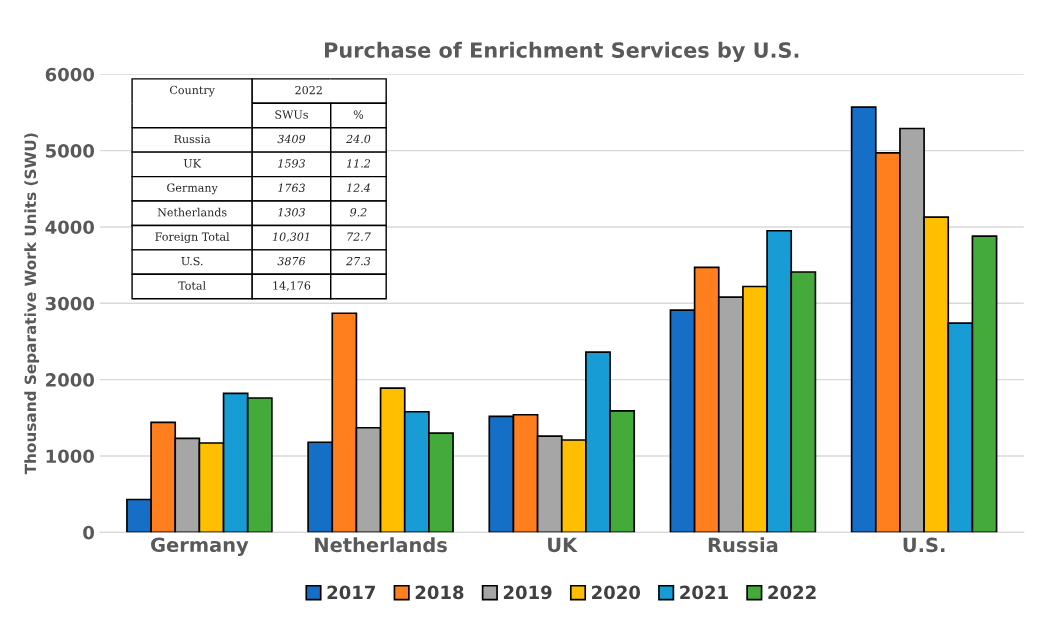  What do you see at coordinates (70, 151) in the screenshot?
I see `y-tick-label: 5000` at bounding box center [70, 151].